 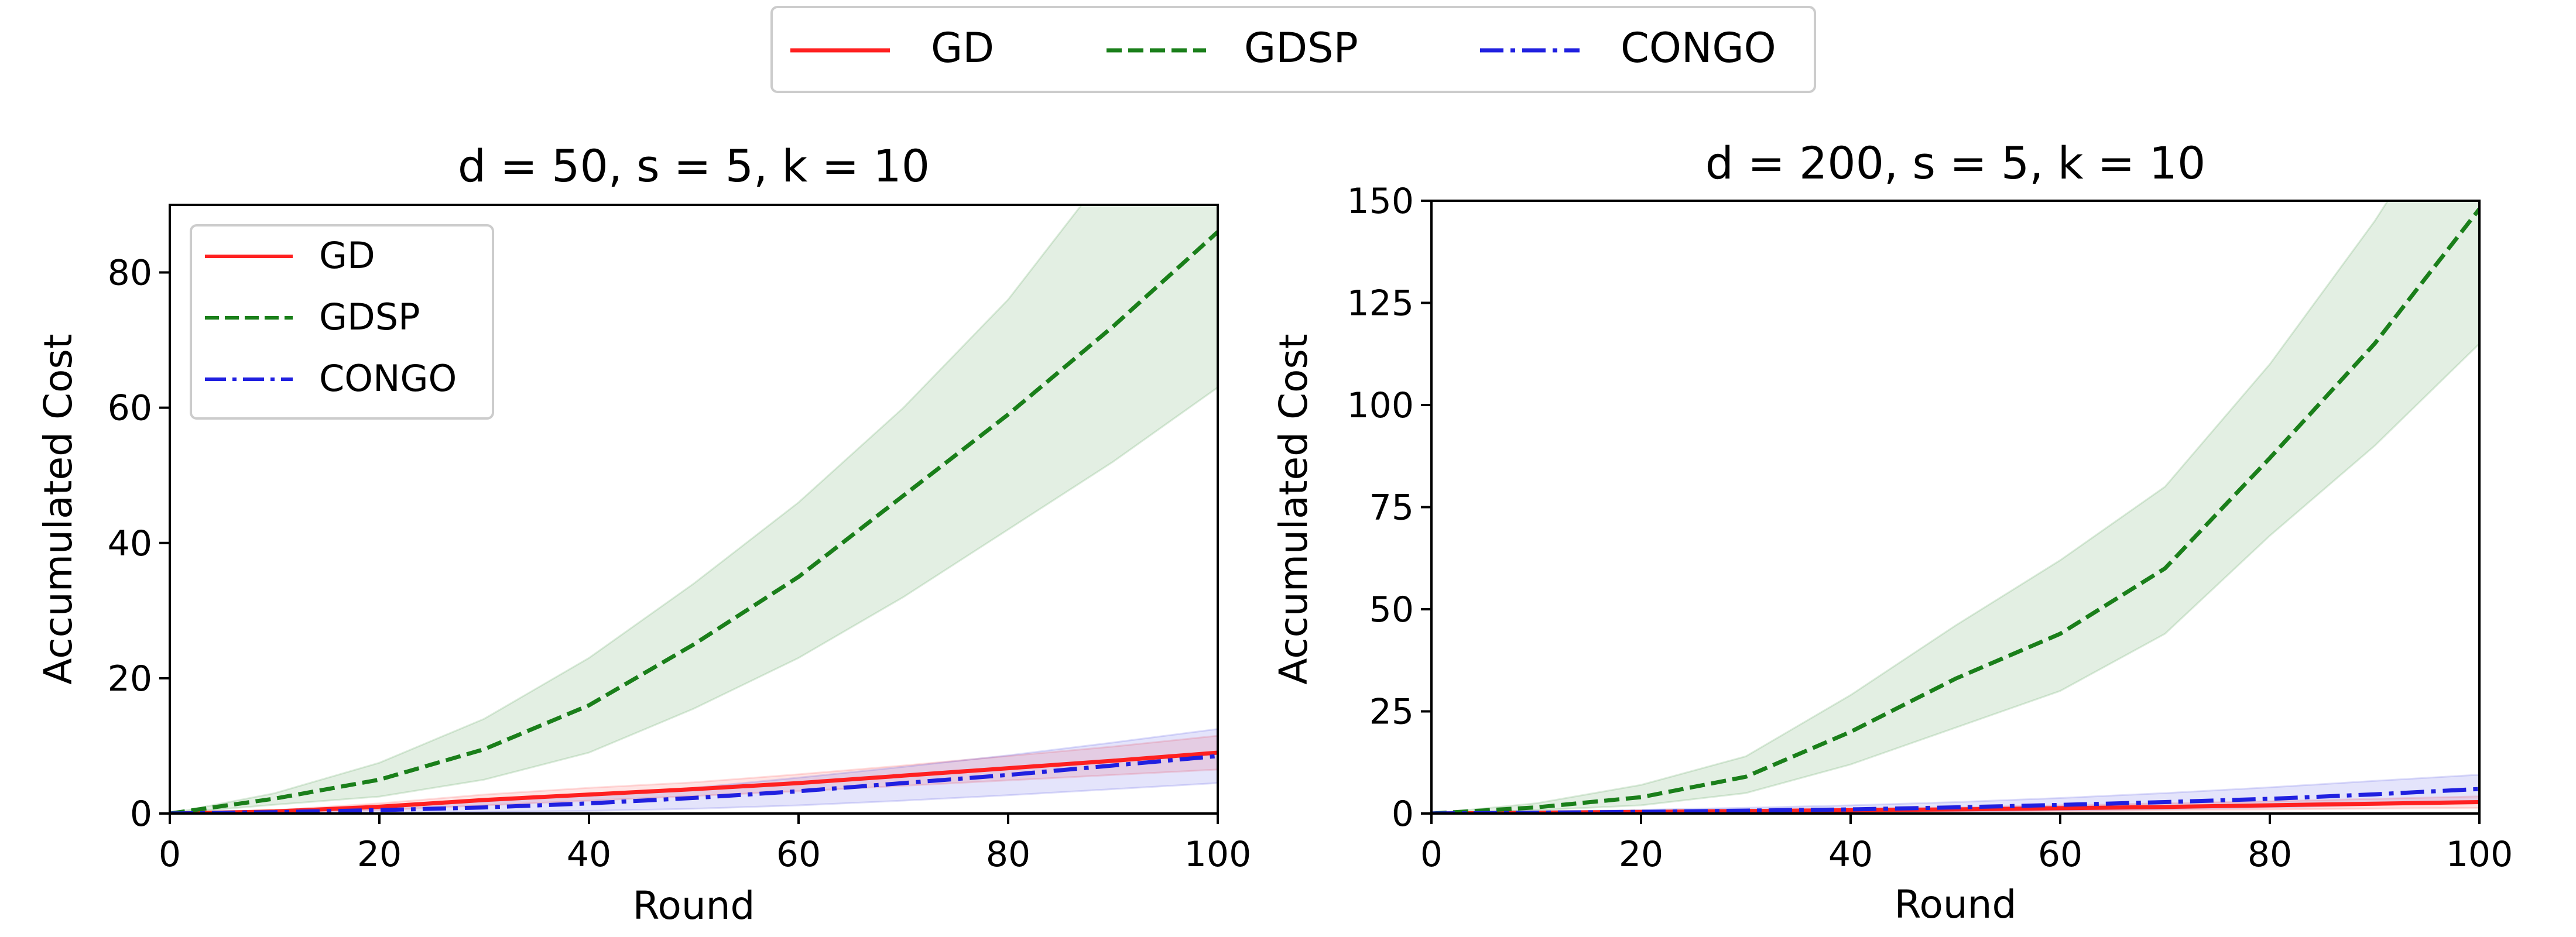 I want to click on right-chart-yticks: 0 25 50 75 100 125 150, so click(x=1389, y=508).